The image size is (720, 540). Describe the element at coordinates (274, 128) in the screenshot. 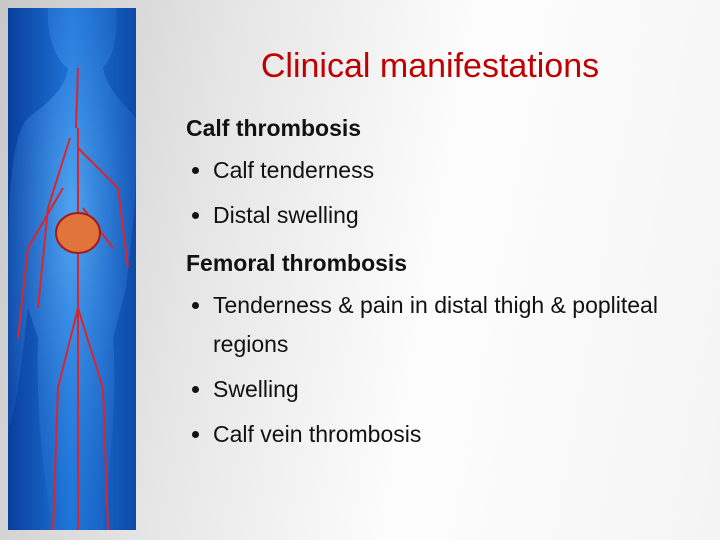

I see `section-heading: Calf thrombosis` at that location.